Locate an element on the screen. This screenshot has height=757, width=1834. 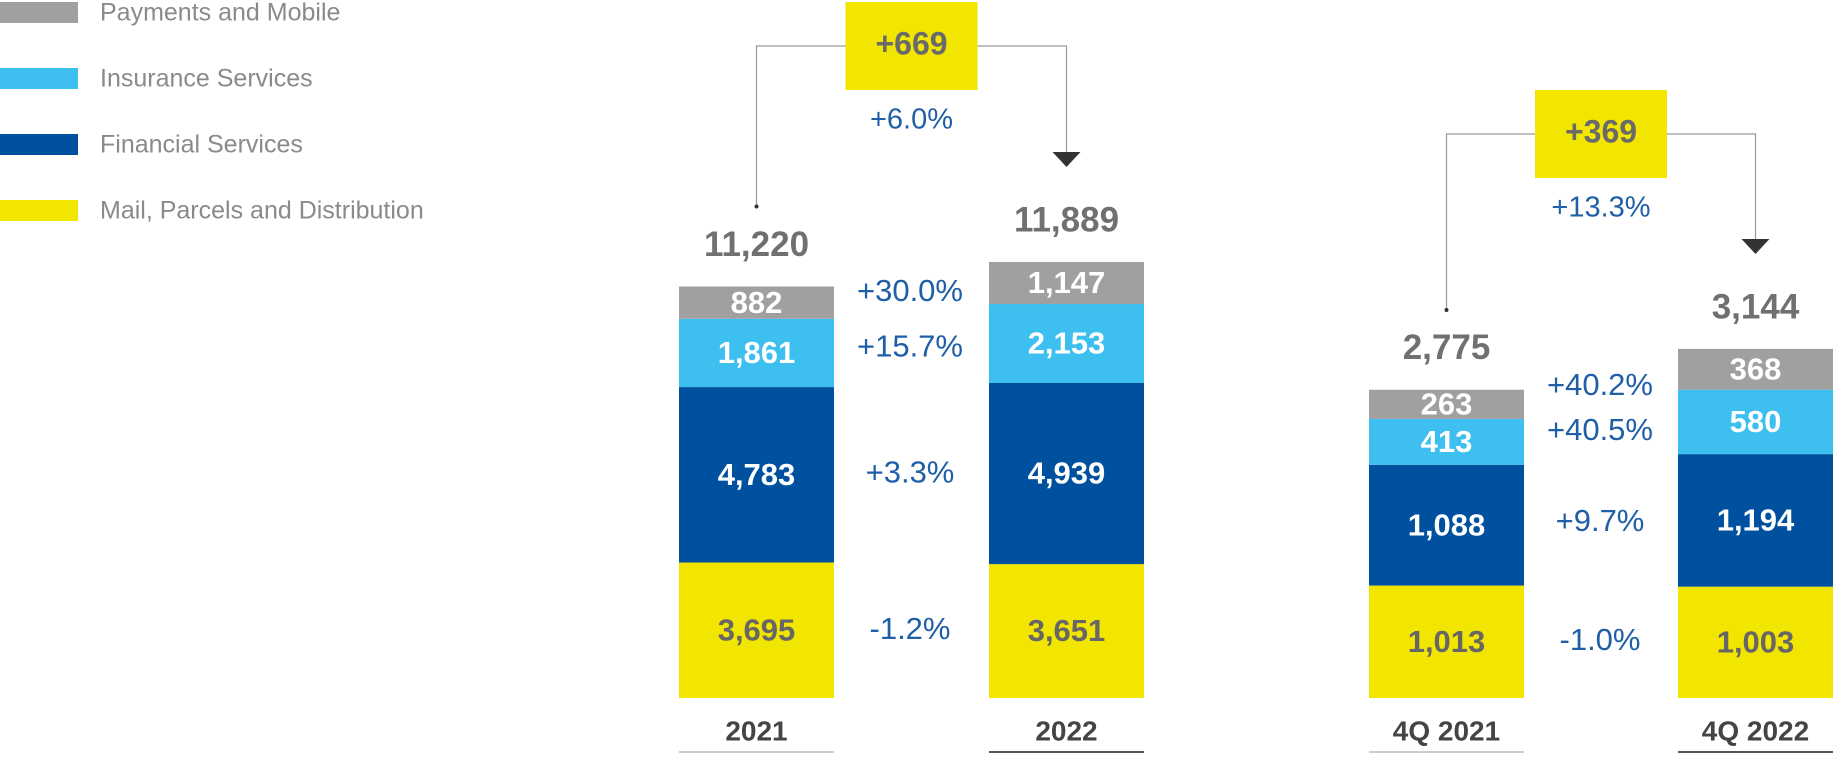
segment-label: 882 is located at coordinates (757, 302).